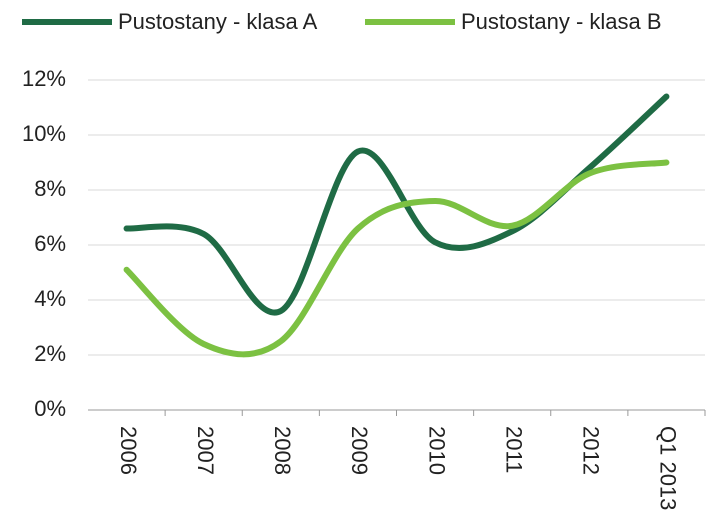 This screenshot has height=526, width=714. Describe the element at coordinates (50, 298) in the screenshot. I see `y-tick-label: 4%` at that location.